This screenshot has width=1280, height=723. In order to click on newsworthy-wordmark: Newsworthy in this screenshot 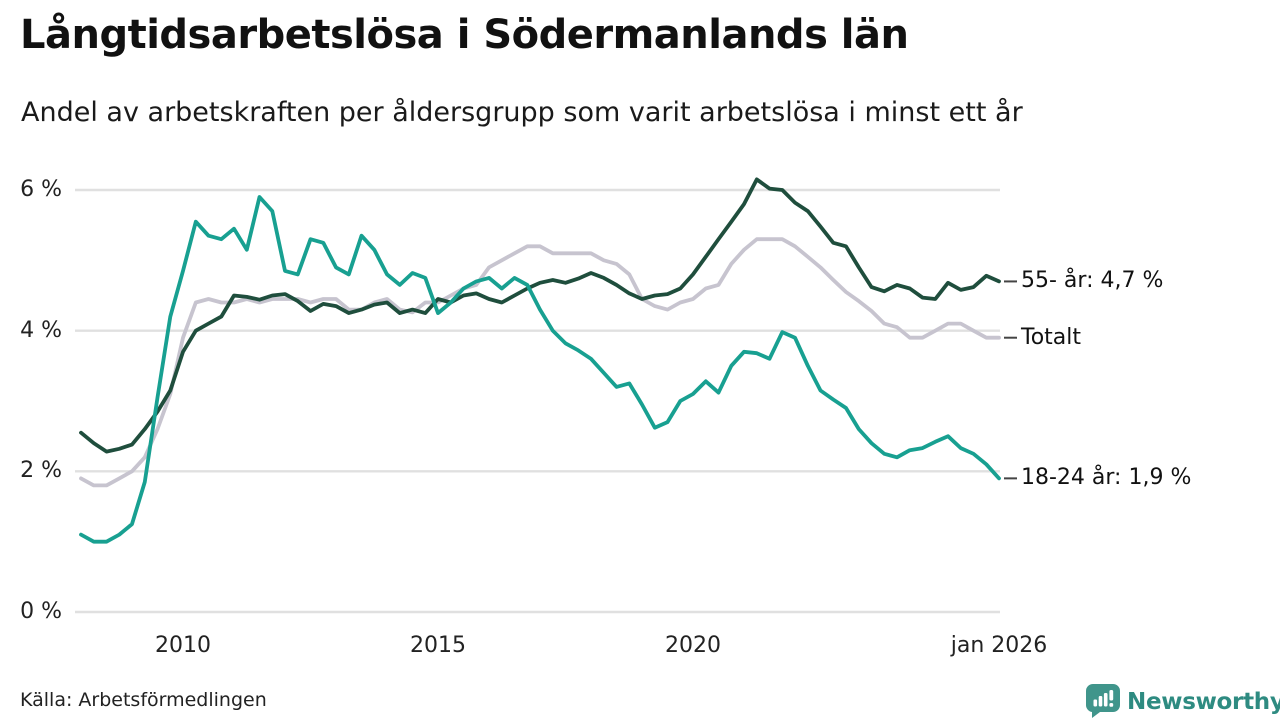, I will do `click(1203, 701)`.